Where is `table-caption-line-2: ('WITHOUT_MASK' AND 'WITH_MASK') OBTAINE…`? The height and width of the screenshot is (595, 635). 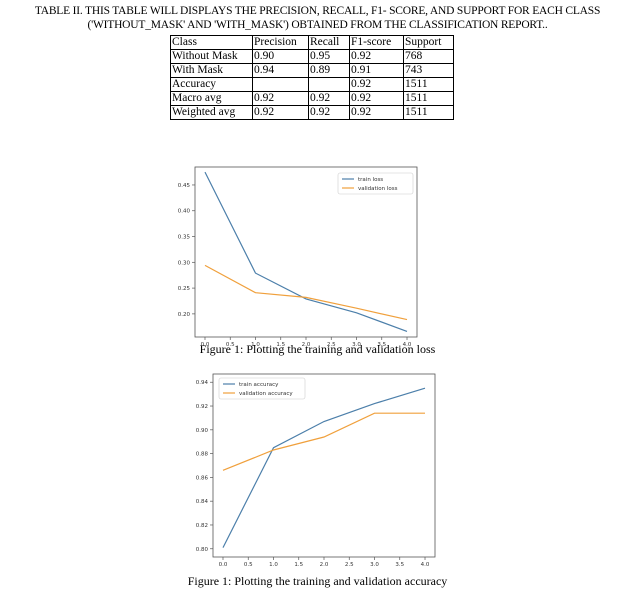
table-caption-line-2: ('WITHOUT_MASK' AND 'WITH_MASK') OBTAINE… is located at coordinates (317, 25).